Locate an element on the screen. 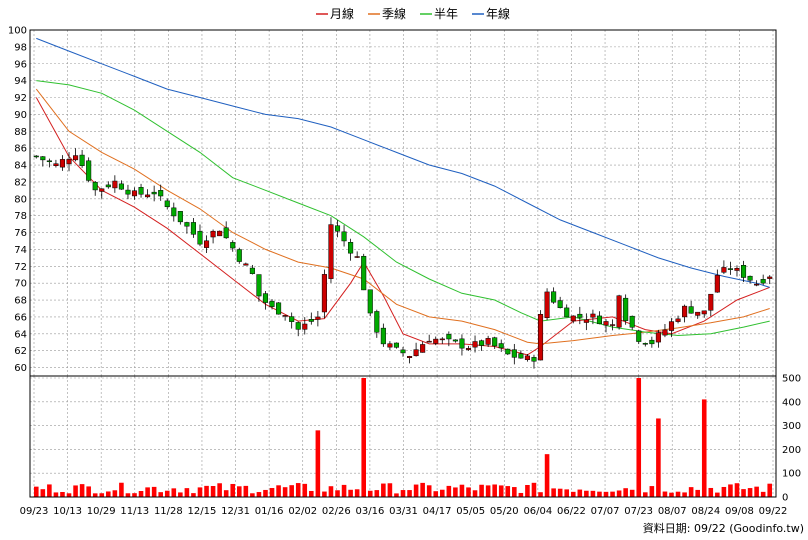 The height and width of the screenshot is (540, 808). price-tick-label: 84 is located at coordinates (20, 166).